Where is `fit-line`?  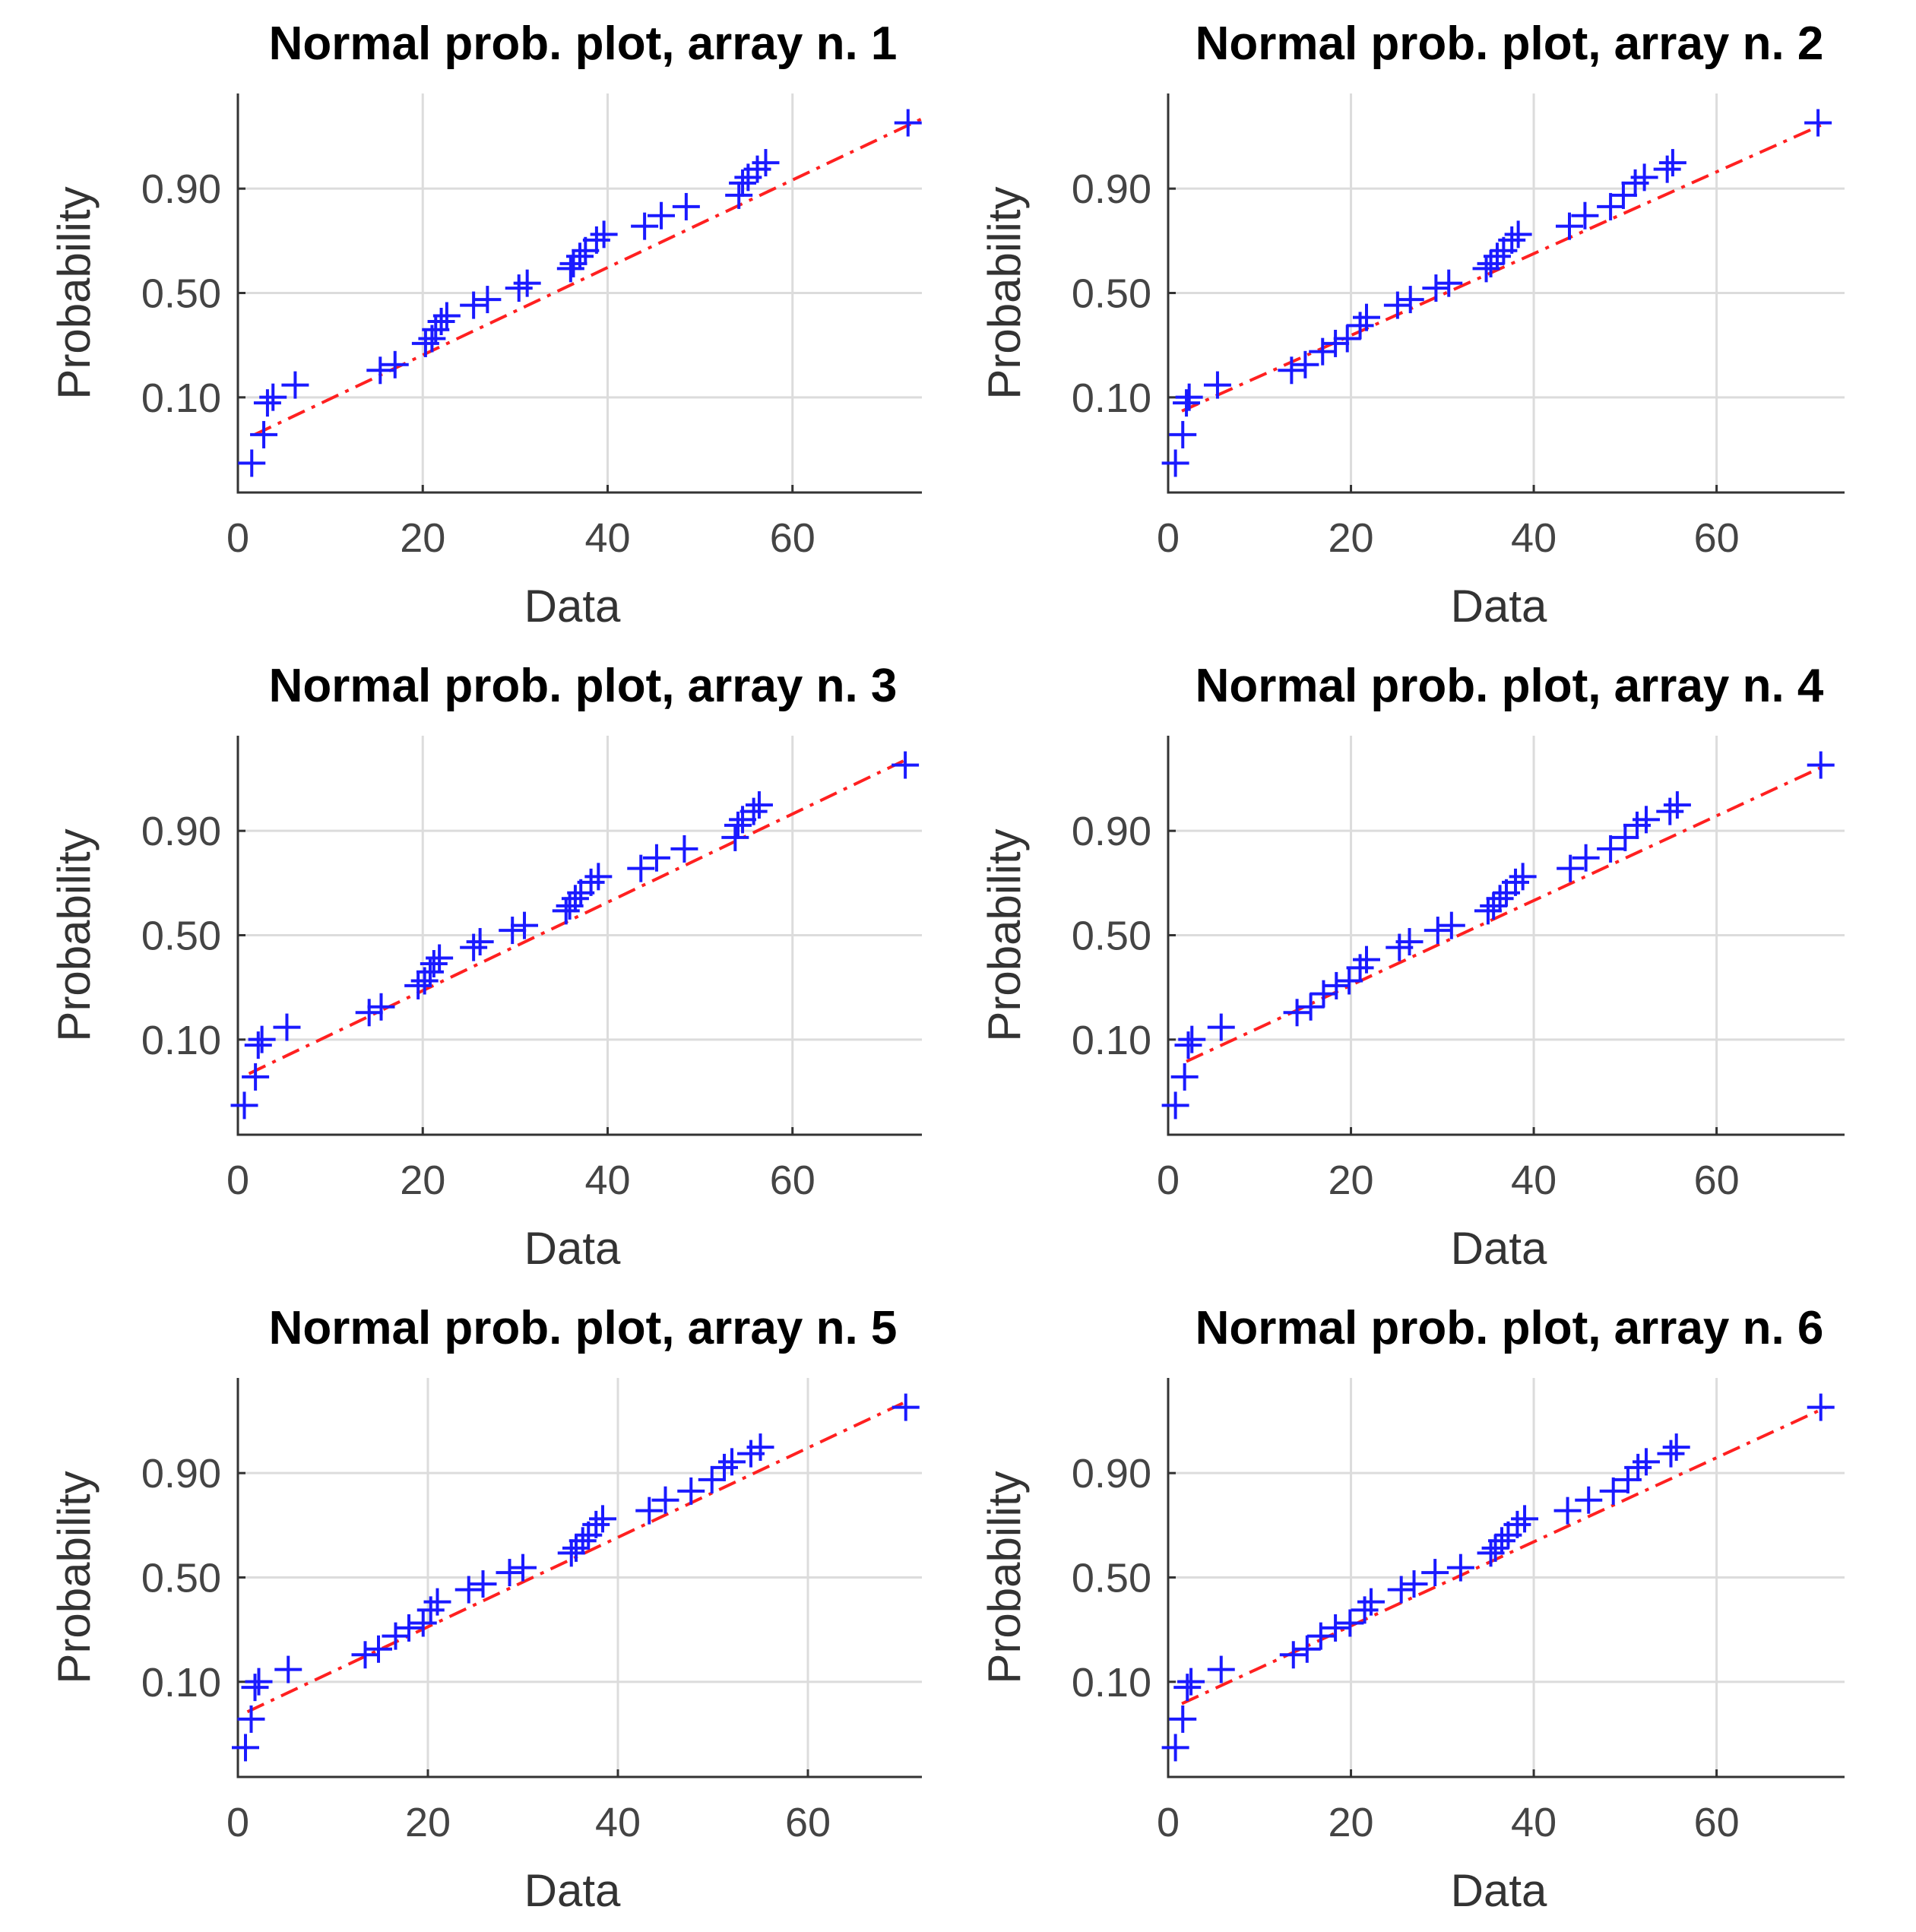
fit-line is located at coordinates (588, 276).